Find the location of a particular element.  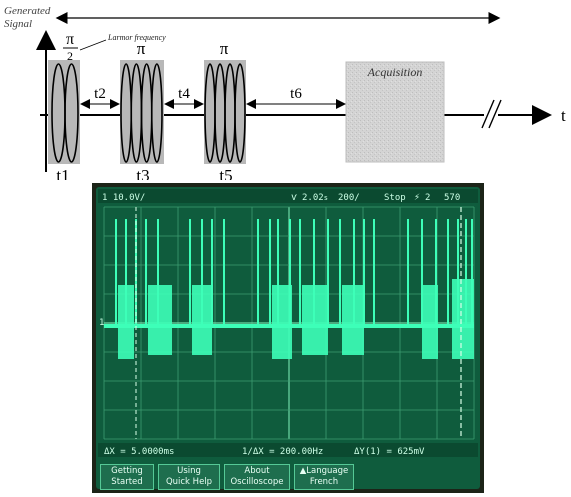

axis-label: Generated Signal is located at coordinates (28, 17).